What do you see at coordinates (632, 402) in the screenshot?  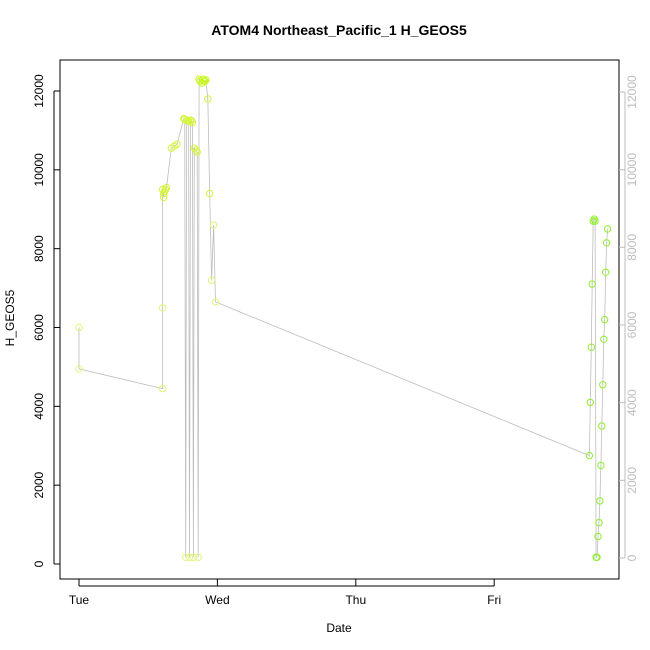 I see `y-right-tick-label: 4000` at bounding box center [632, 402].